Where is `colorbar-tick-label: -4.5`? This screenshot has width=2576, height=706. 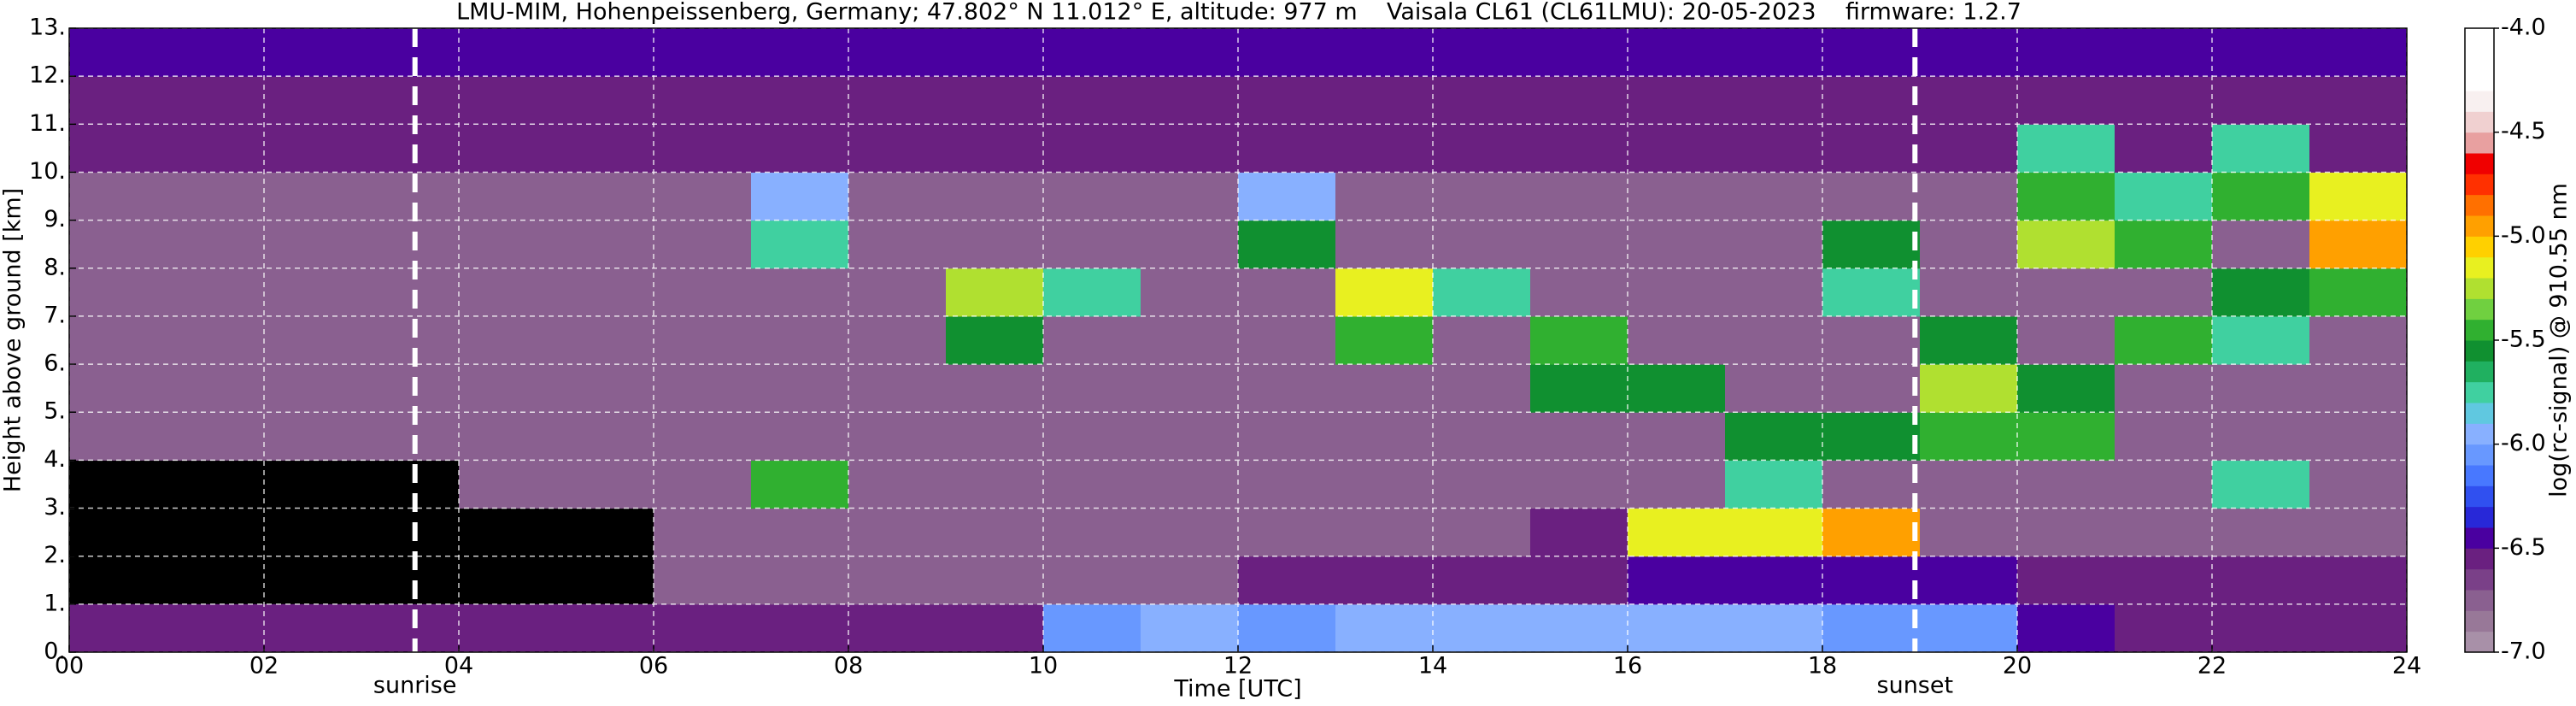
colorbar-tick-label: -4.5 is located at coordinates (2523, 131).